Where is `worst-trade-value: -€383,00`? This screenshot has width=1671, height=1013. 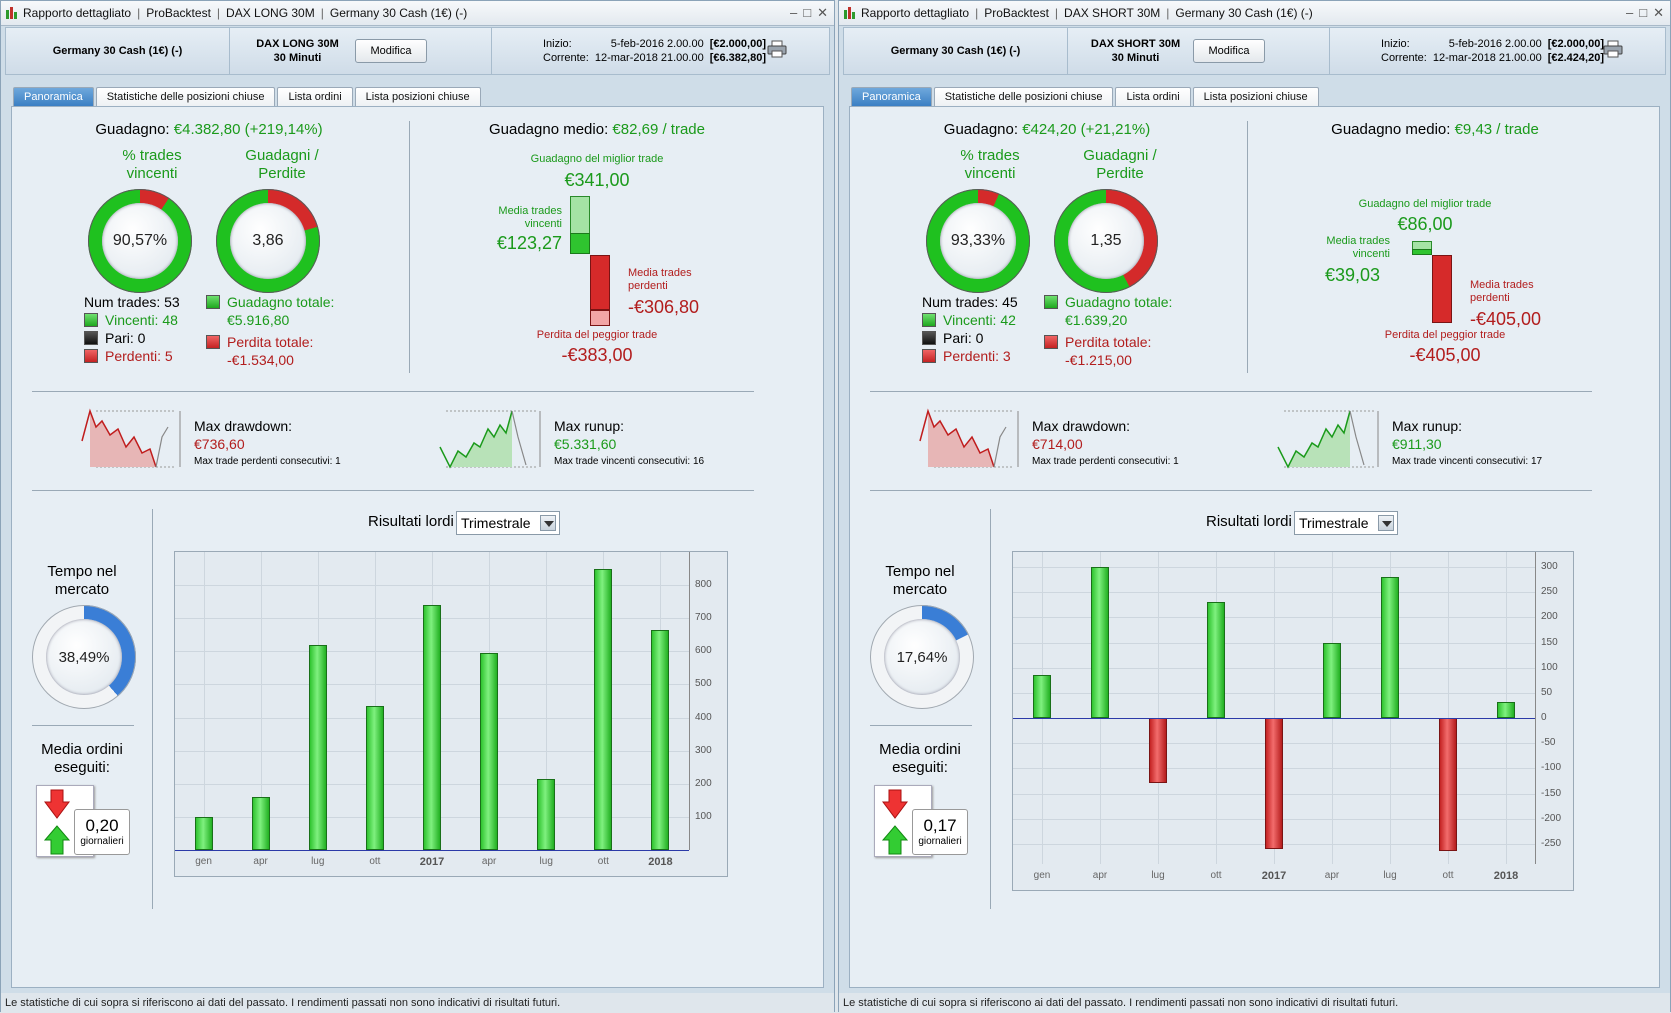 worst-trade-value: -€383,00 is located at coordinates (597, 355).